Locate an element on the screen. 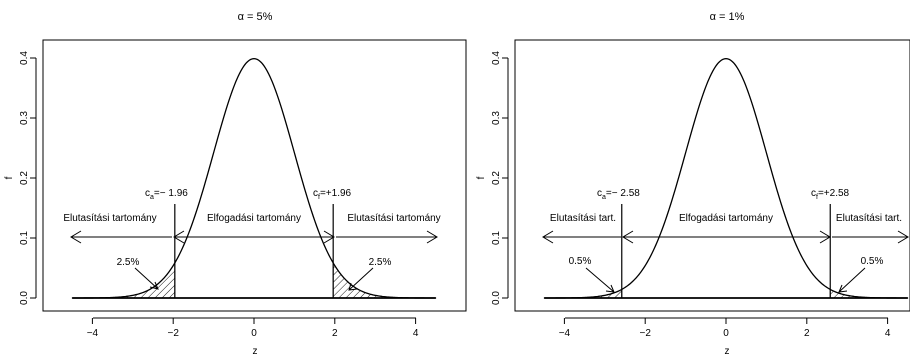  region-label-left: Elutasítási tart. is located at coordinates (583, 218).